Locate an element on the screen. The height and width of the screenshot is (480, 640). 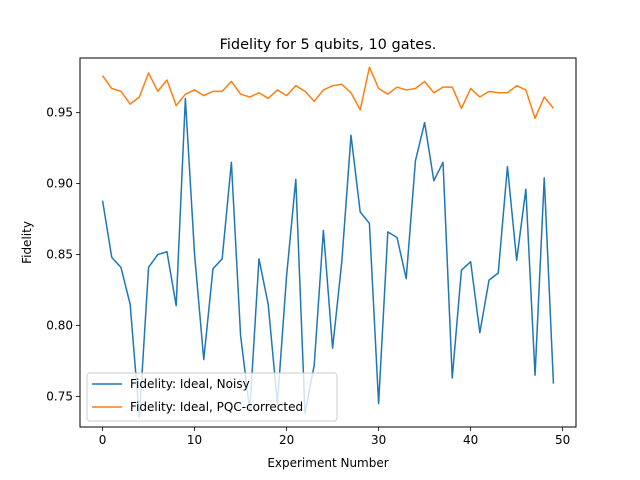
legend-label-pqc: Fidelity: Ideal, PQC-corrected is located at coordinates (216, 407).